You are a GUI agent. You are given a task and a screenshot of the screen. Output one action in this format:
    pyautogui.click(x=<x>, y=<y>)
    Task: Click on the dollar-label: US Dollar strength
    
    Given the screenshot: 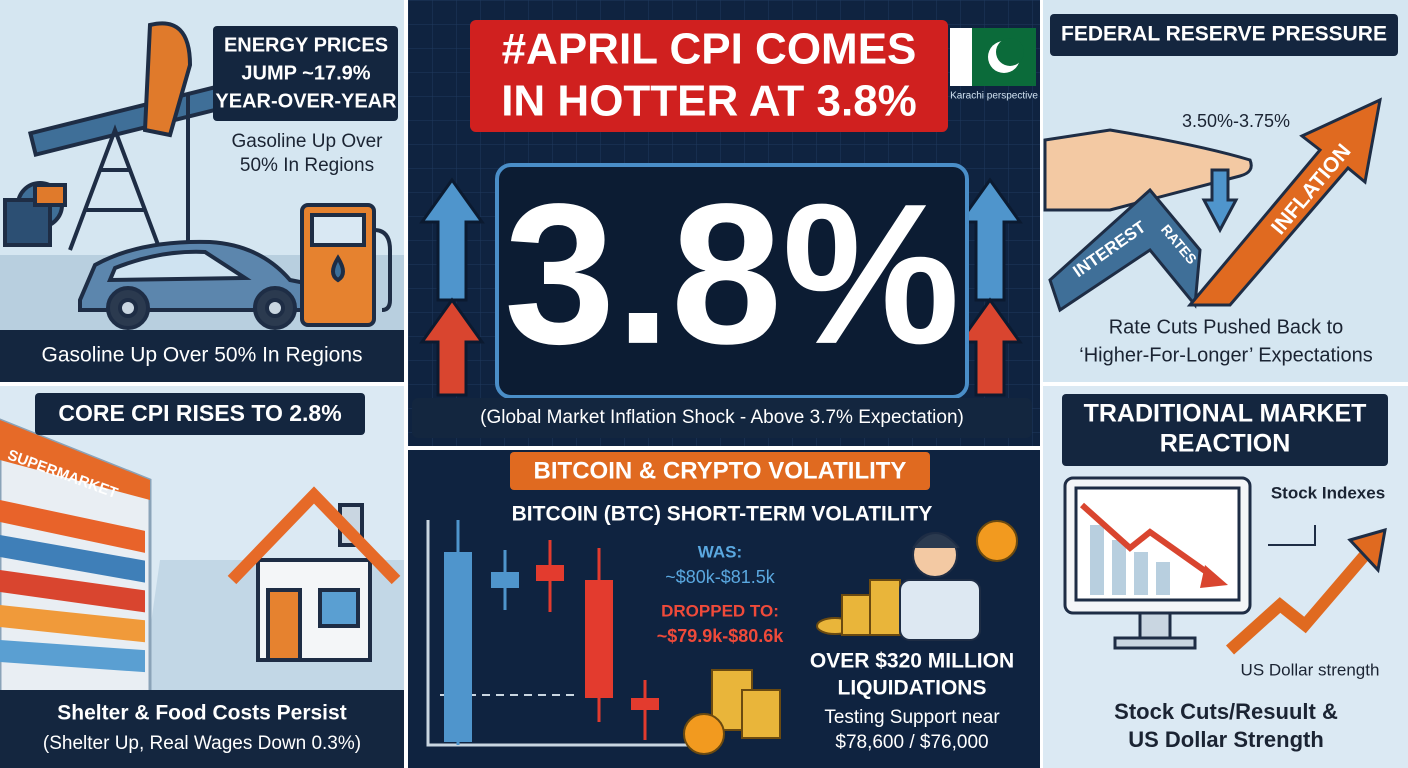 What is the action you would take?
    pyautogui.click(x=1310, y=669)
    